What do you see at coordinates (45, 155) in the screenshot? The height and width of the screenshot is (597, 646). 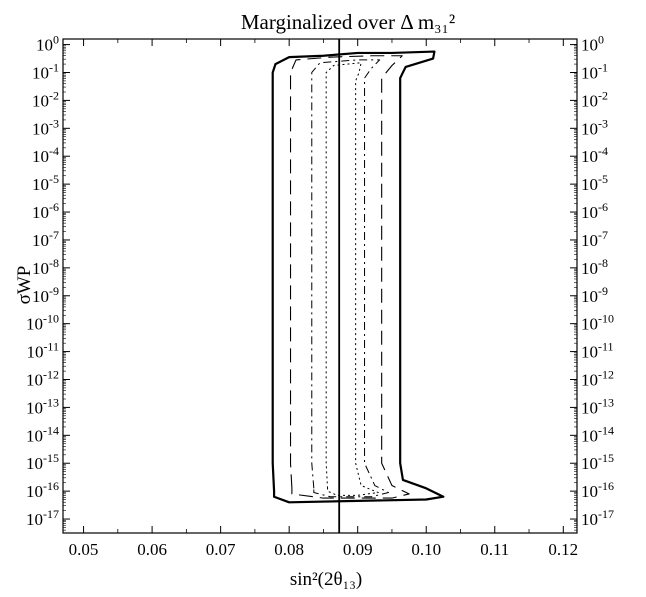 I see `y-tick-label: 10⁻⁴` at bounding box center [45, 155].